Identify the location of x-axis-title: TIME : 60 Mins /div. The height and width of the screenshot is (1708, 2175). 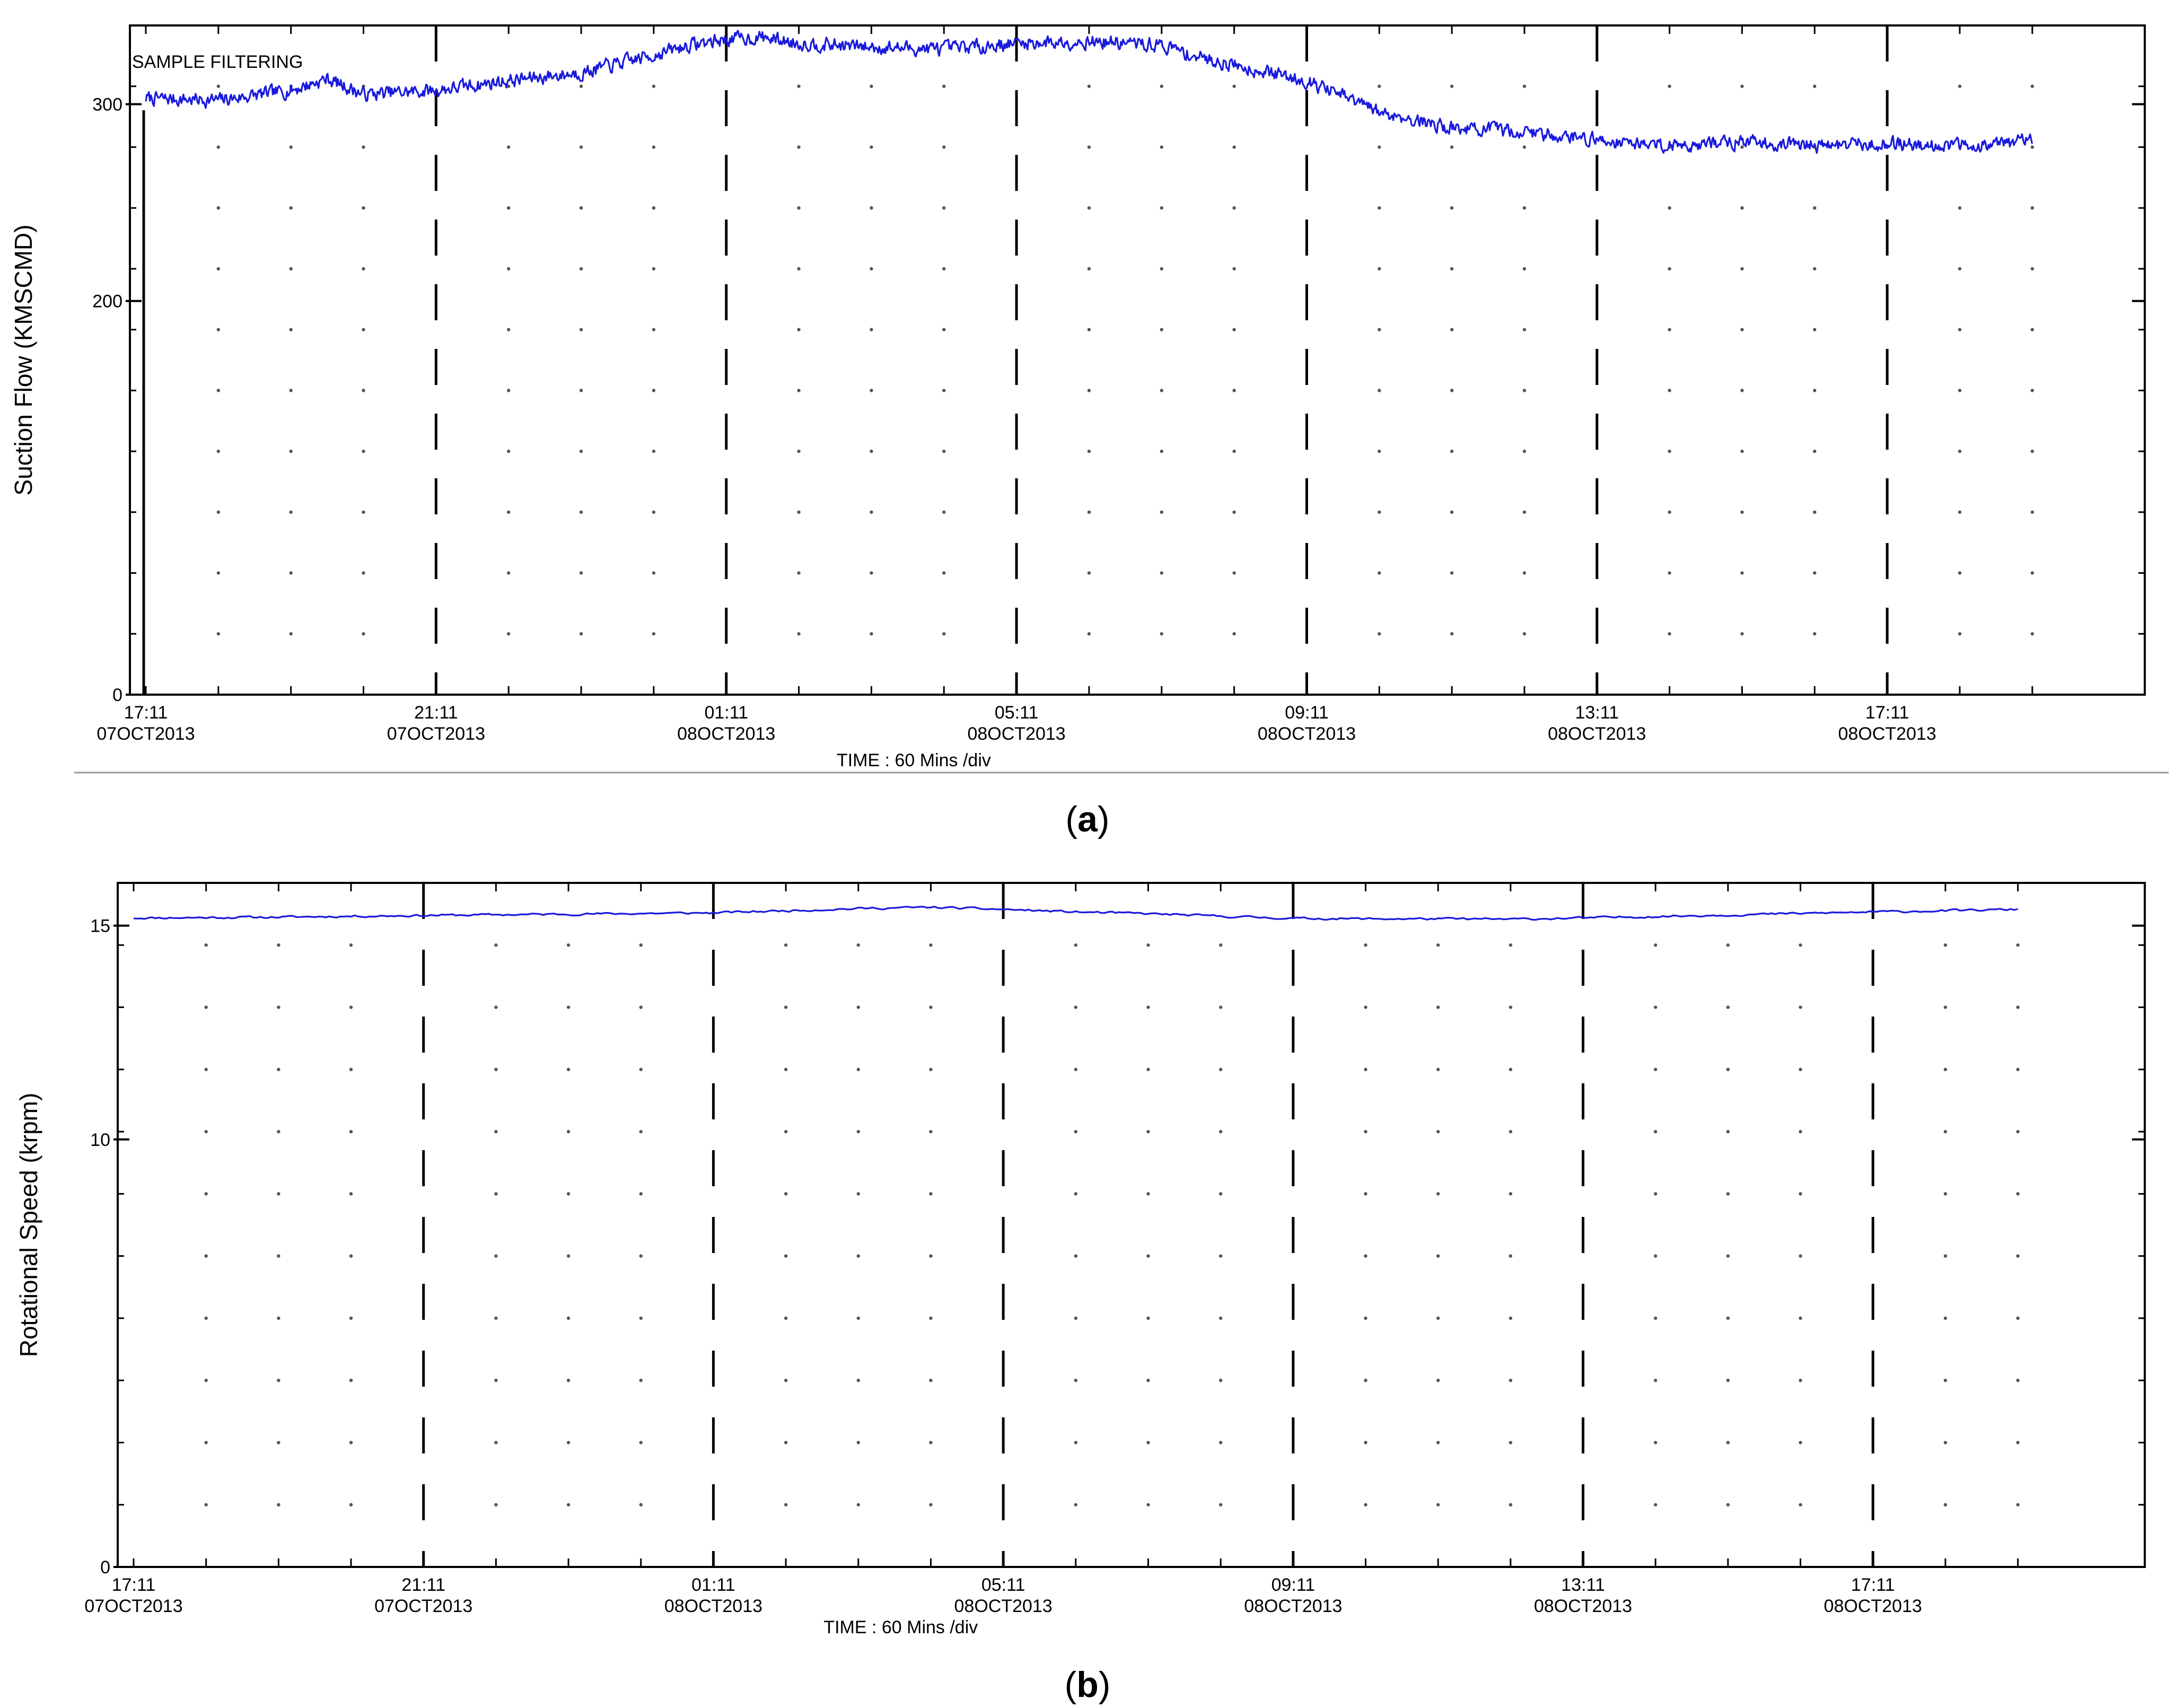
(901, 1627).